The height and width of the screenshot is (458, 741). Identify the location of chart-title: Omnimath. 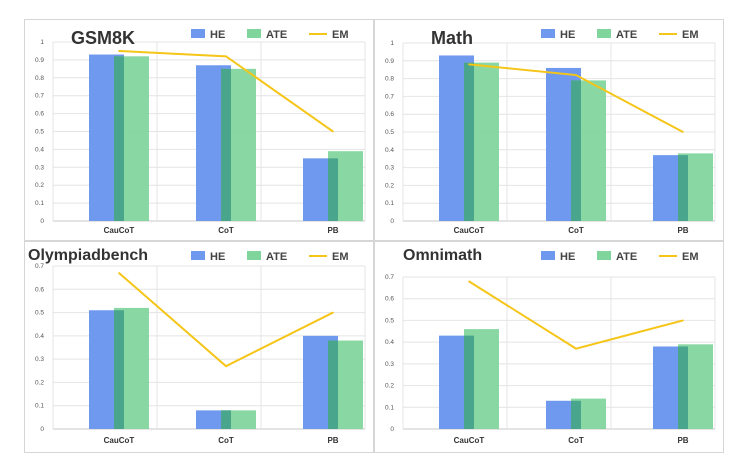
(442, 255).